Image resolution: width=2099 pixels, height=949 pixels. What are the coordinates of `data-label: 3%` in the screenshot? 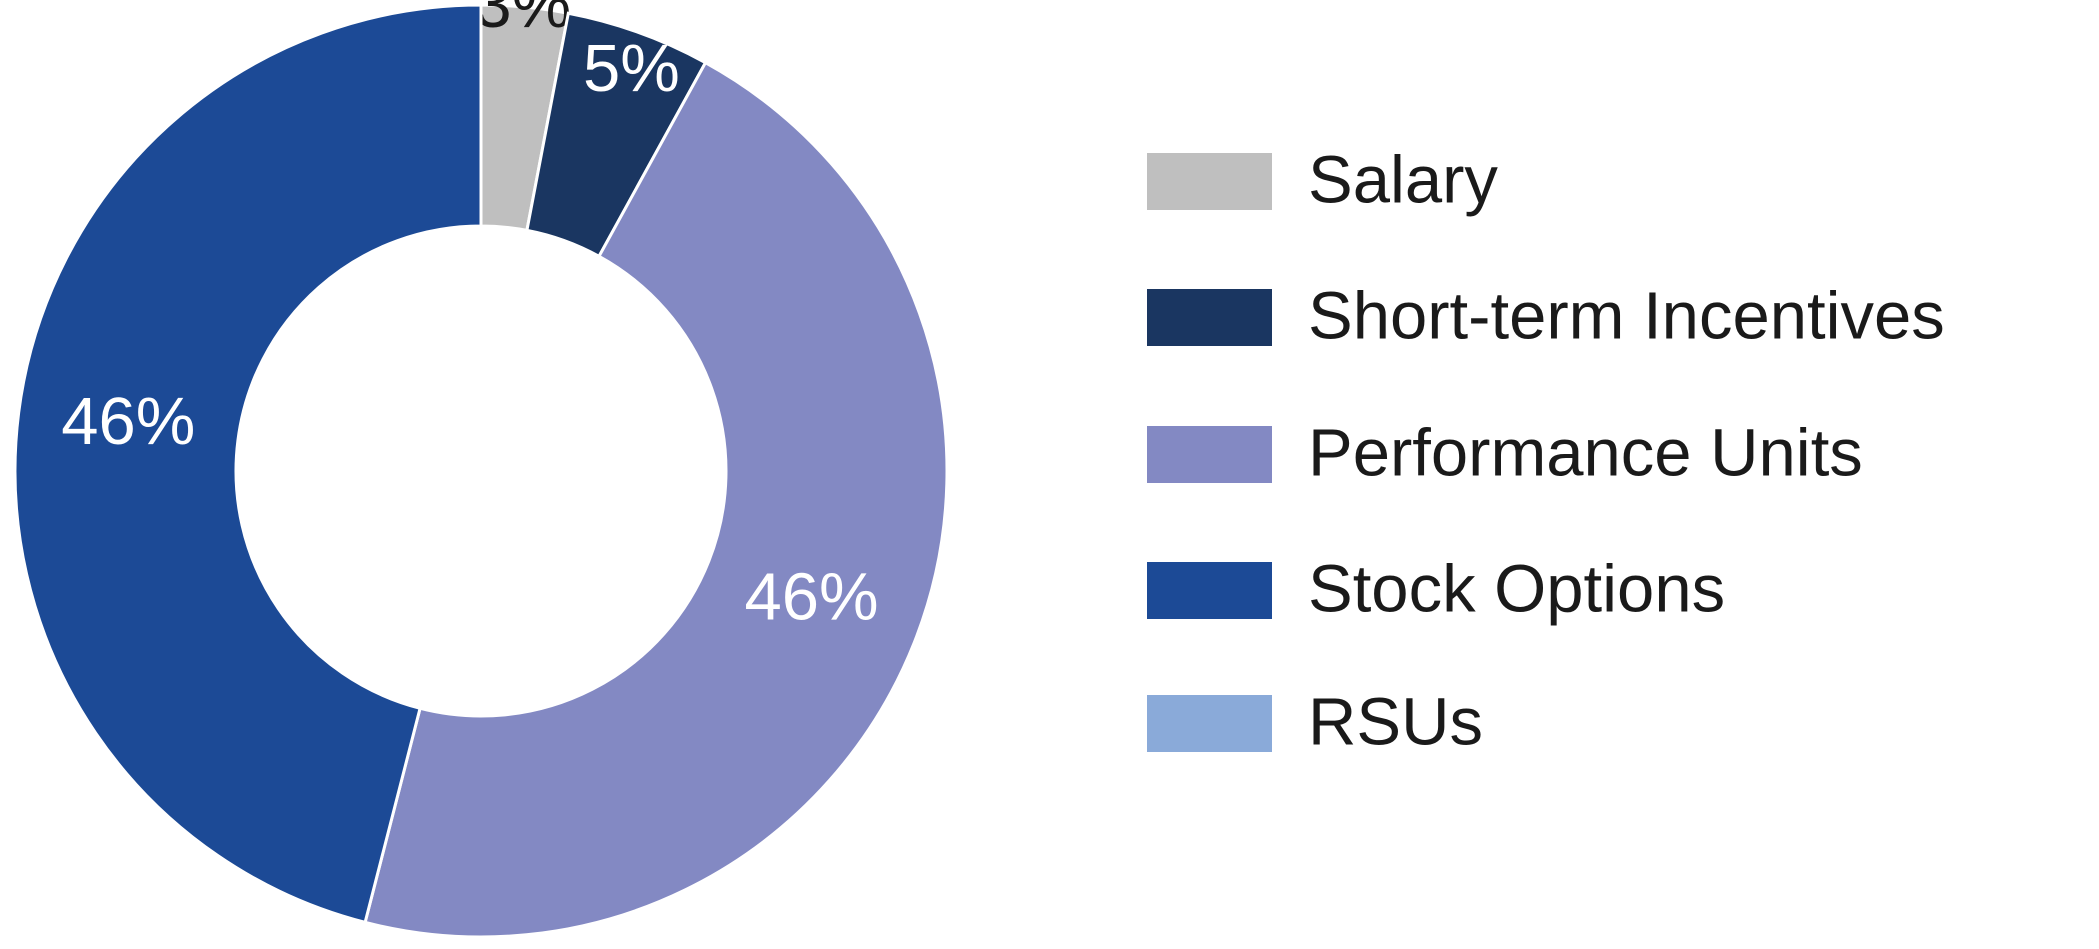 It's located at (522, 21).